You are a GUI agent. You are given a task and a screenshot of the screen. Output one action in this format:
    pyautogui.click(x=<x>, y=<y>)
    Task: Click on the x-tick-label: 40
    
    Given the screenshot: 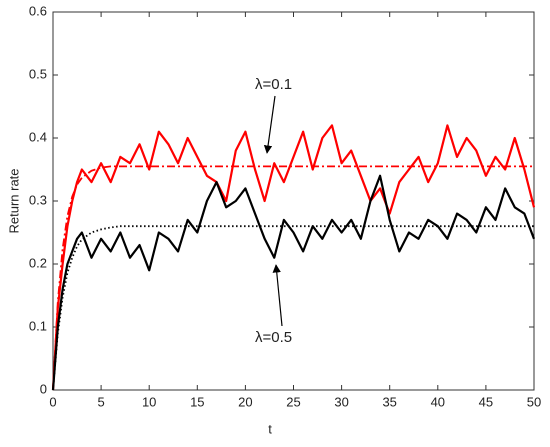 What is the action you would take?
    pyautogui.click(x=438, y=401)
    